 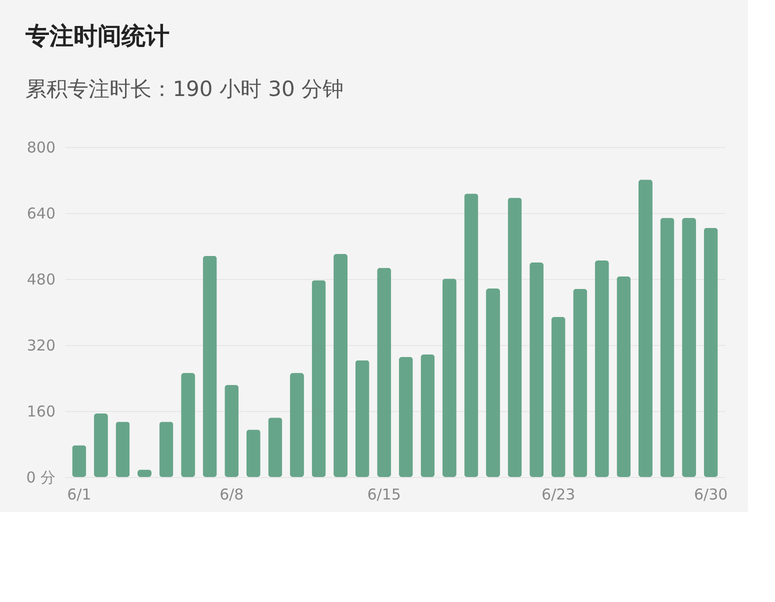 I want to click on y-tick-label: 160, so click(x=41, y=411).